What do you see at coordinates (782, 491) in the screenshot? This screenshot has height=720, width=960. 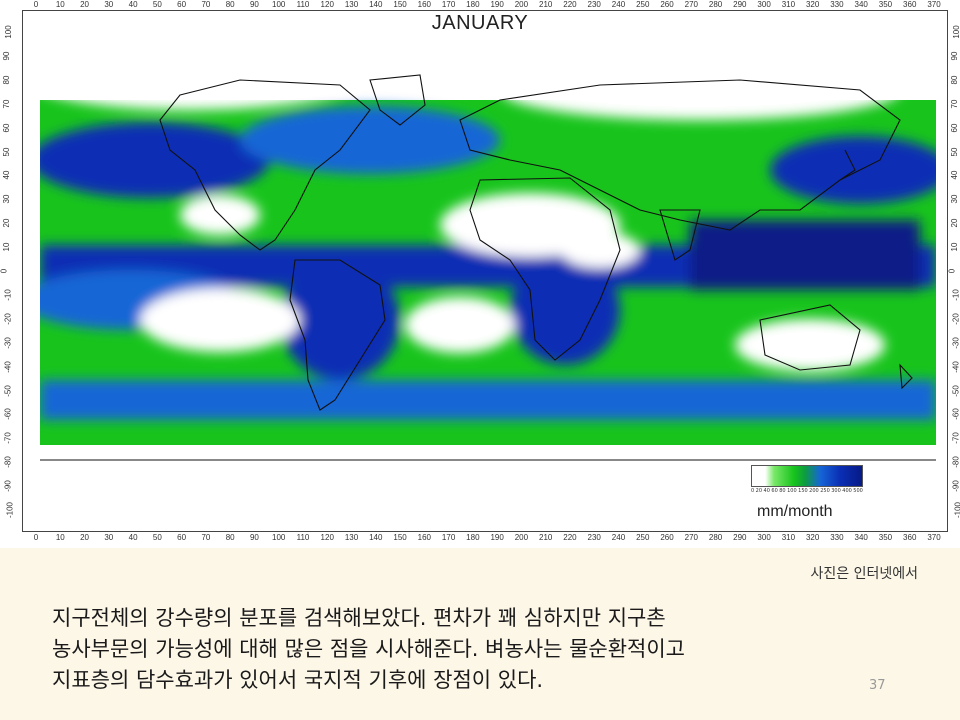 I see `legend-tick-label: 80` at bounding box center [782, 491].